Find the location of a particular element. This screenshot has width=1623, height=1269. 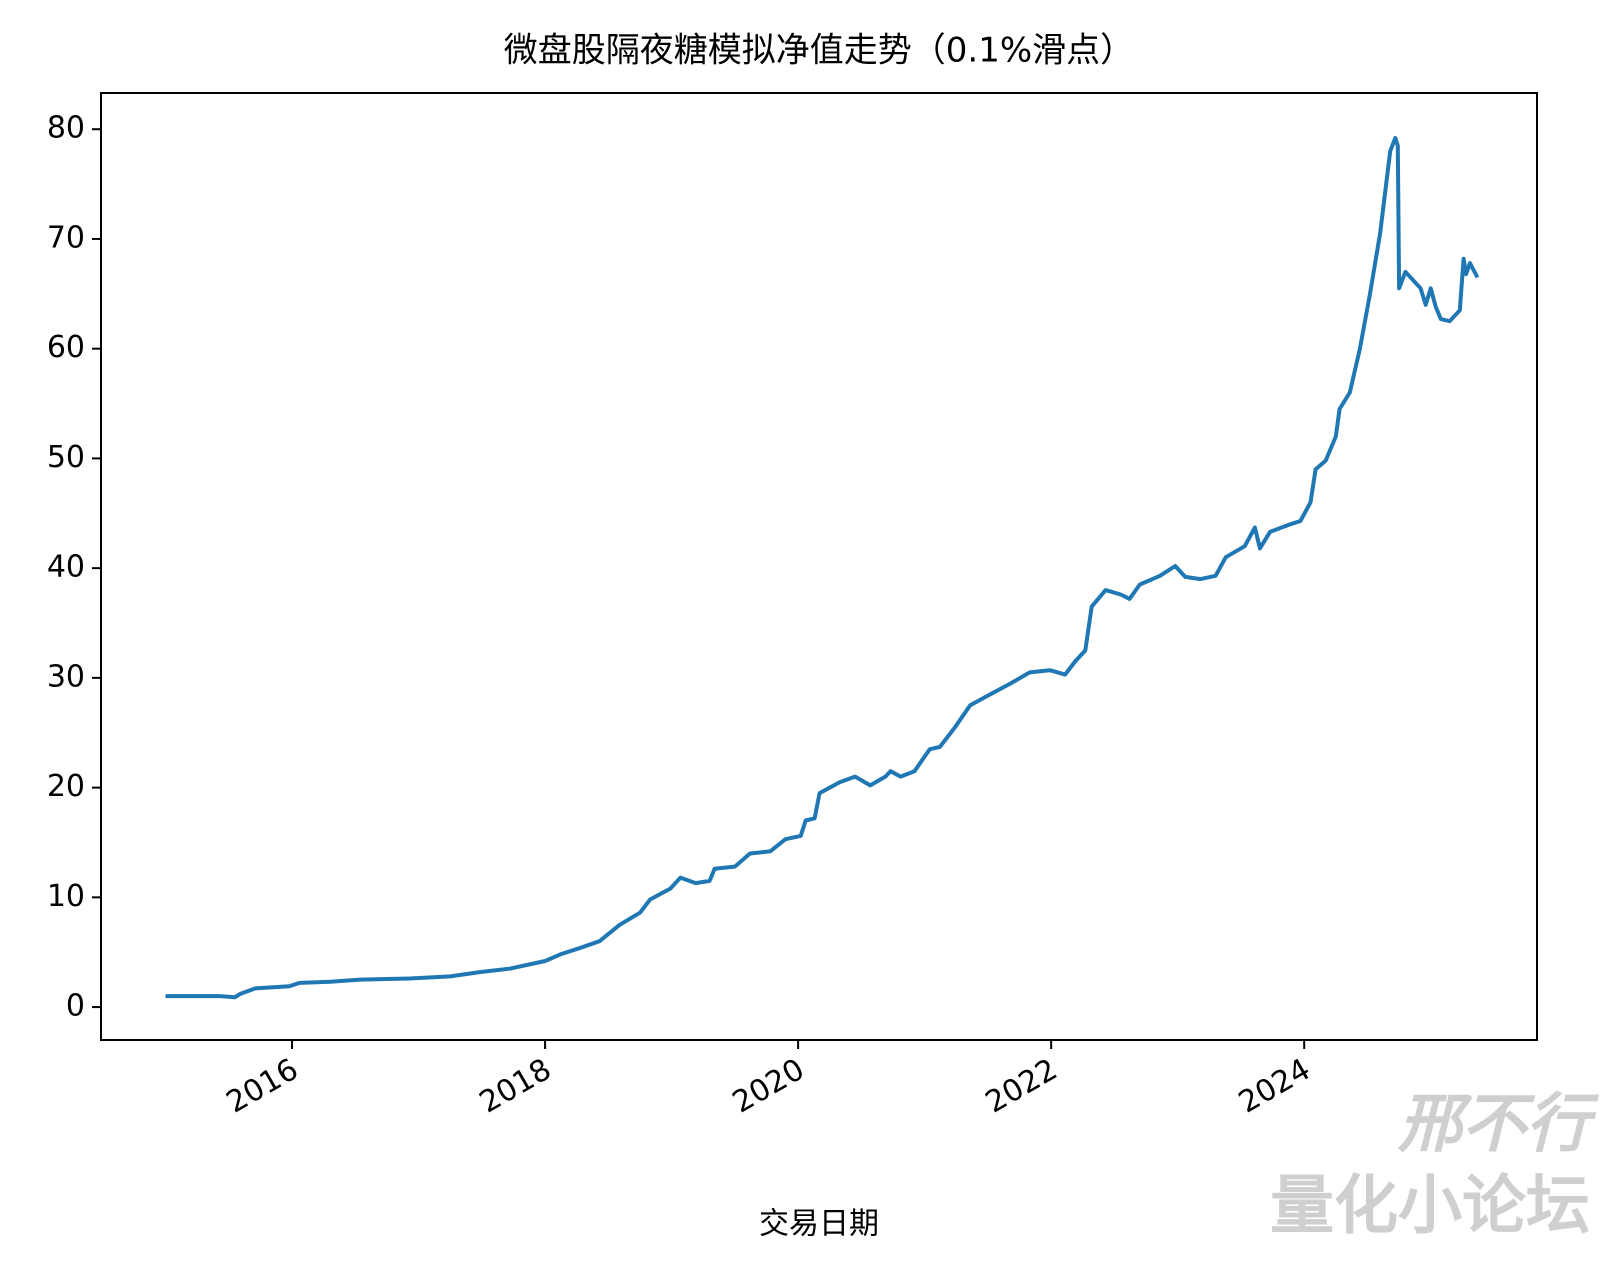

y-tick-label: 0 is located at coordinates (75, 1006).